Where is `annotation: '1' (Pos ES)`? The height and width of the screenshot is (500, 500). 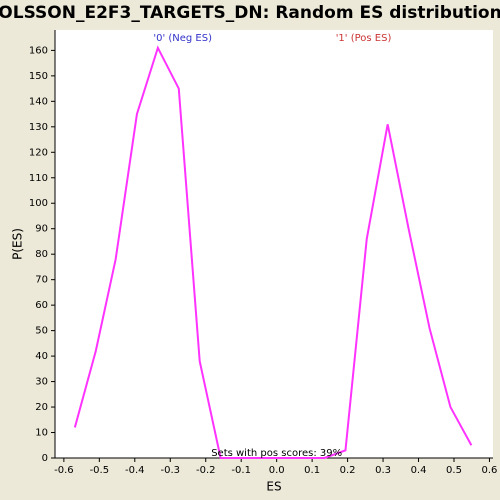
annotation: '1' (Pos ES) is located at coordinates (364, 38).